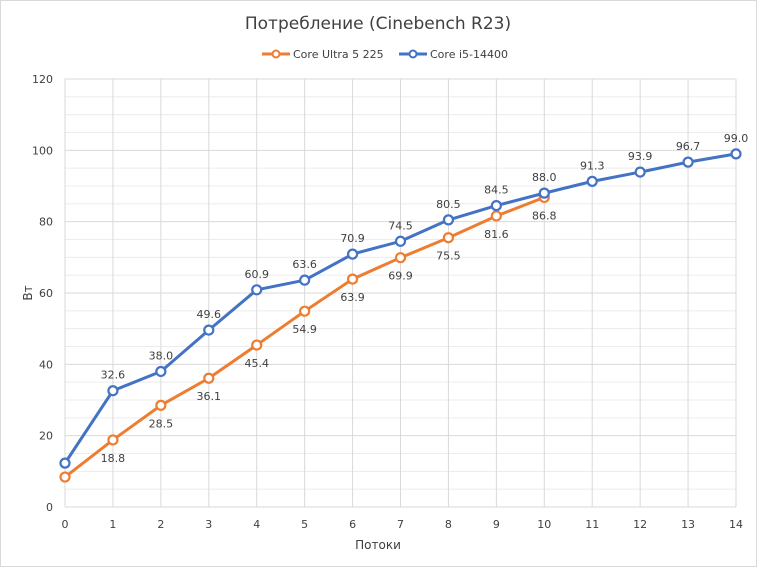 Image resolution: width=757 pixels, height=567 pixels. What do you see at coordinates (736, 138) in the screenshot?
I see `data-label: 99.0` at bounding box center [736, 138].